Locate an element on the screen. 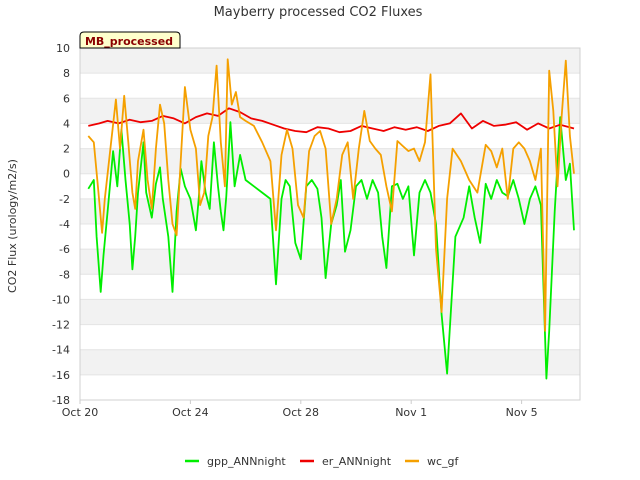 This screenshot has width=640, height=480. y-tick-label: -10 is located at coordinates (61, 299).